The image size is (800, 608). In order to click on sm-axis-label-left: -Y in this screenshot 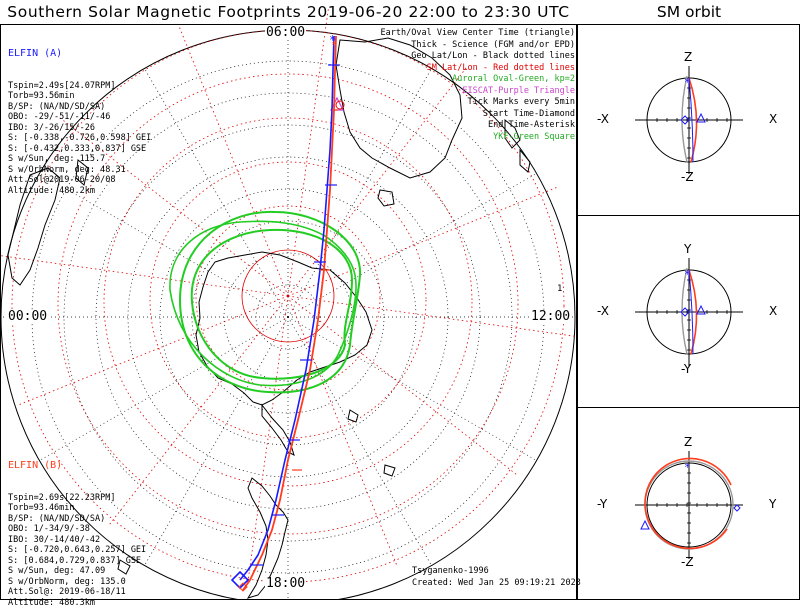, I will do `click(602, 504)`.